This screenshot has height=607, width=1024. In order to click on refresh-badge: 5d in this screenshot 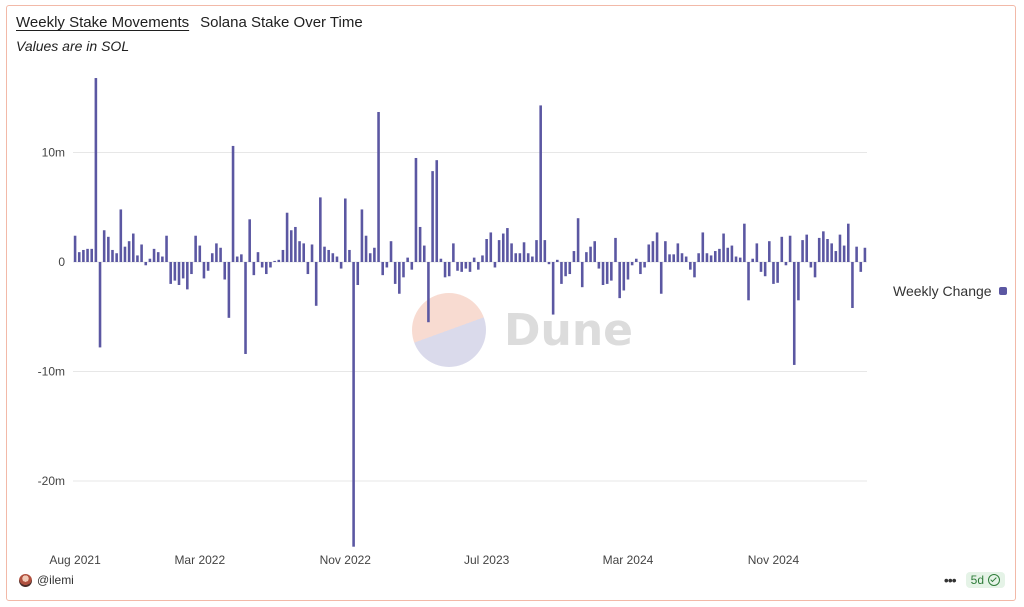, I will do `click(985, 580)`.